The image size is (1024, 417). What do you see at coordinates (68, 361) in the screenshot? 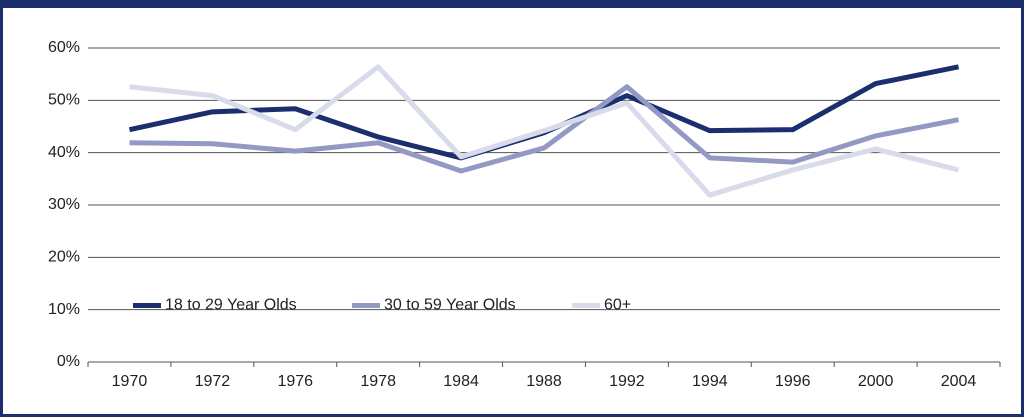
I see `y-tick-label: 0%` at bounding box center [68, 361].